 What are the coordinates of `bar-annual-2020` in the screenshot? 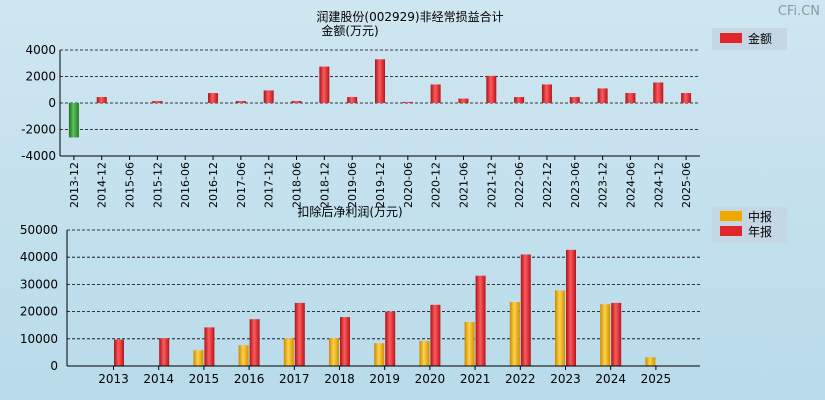 It's located at (435, 335).